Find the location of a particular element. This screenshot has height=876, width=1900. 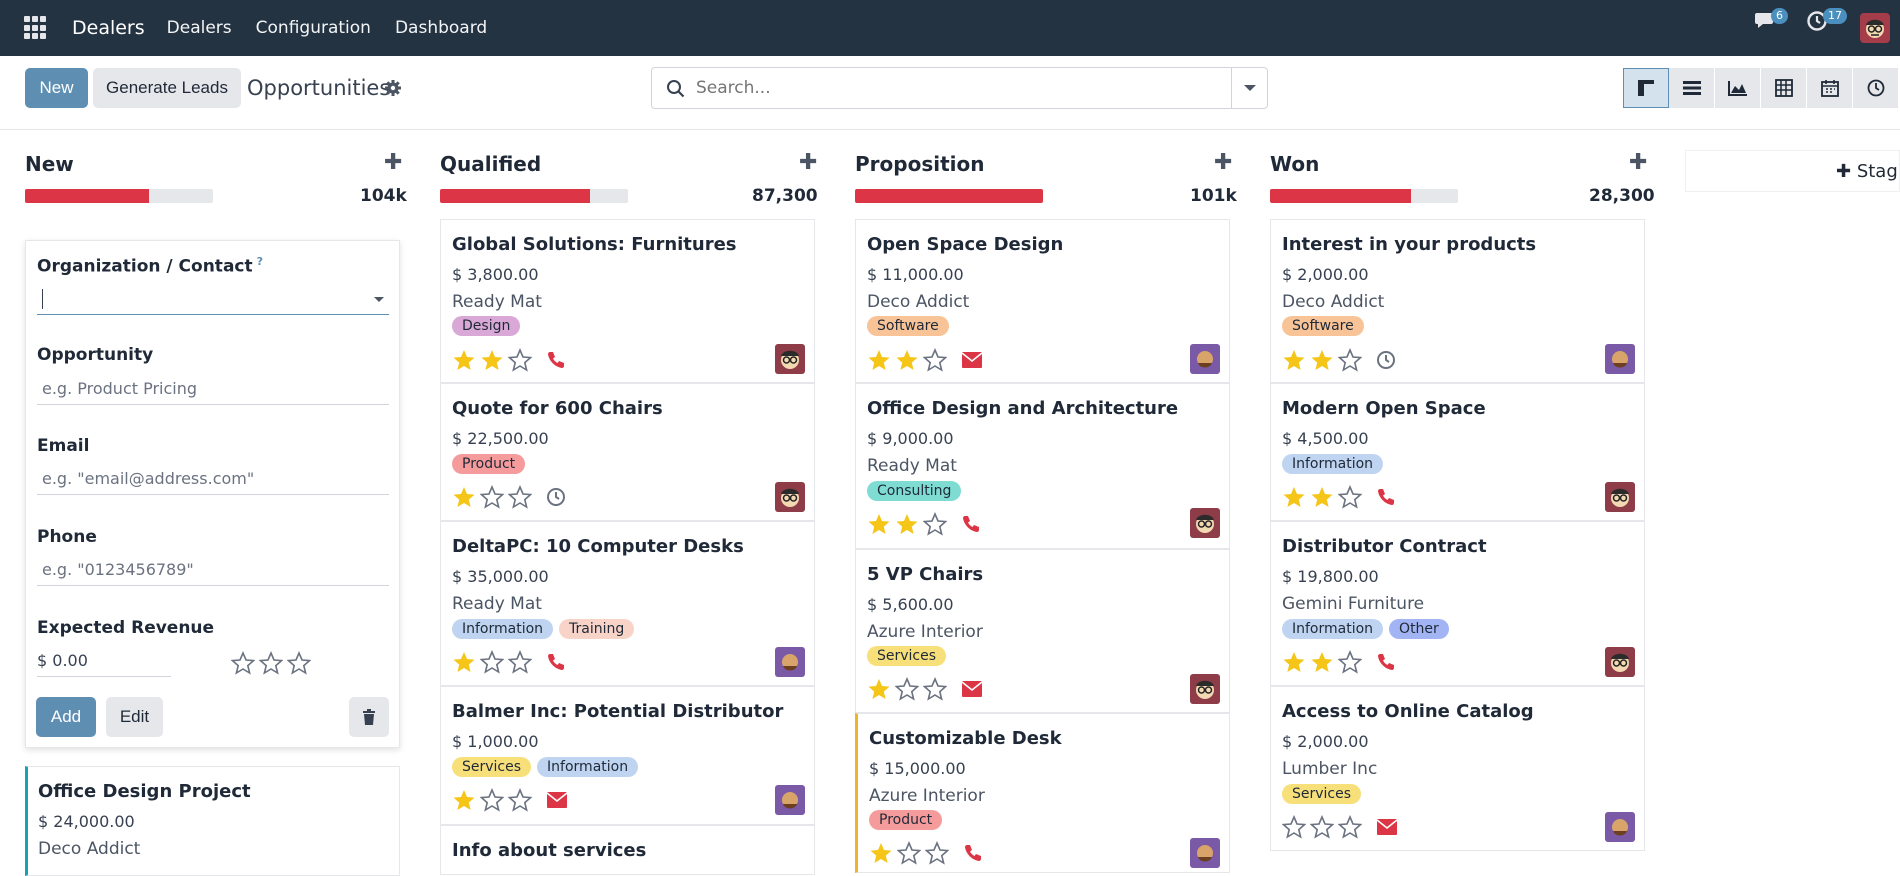

list-view-button is located at coordinates (1692, 88).